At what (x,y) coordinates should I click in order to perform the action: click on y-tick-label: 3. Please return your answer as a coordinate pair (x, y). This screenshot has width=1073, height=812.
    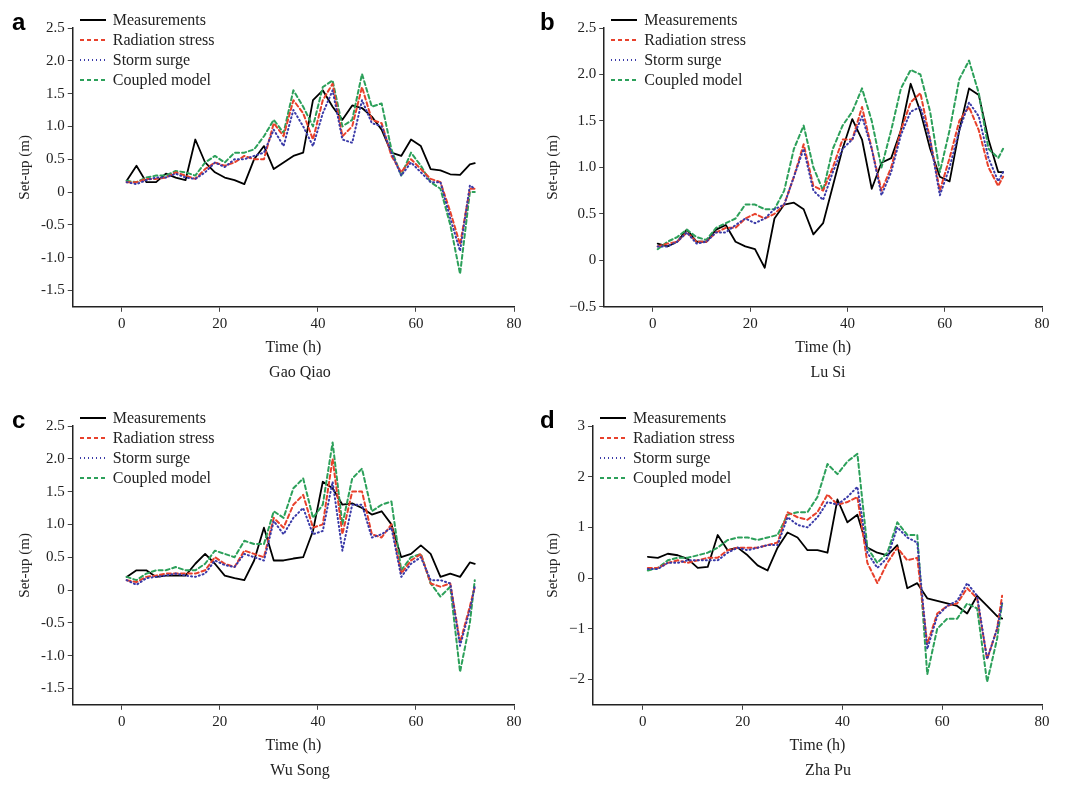
    Looking at the image, I should click on (581, 424).